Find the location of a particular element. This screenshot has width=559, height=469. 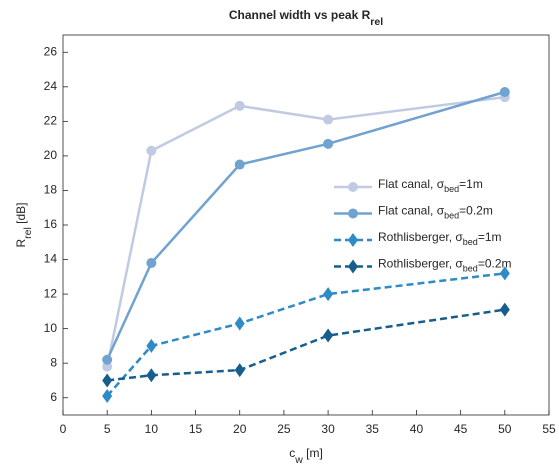

x-tick-label: 30 is located at coordinates (328, 429).